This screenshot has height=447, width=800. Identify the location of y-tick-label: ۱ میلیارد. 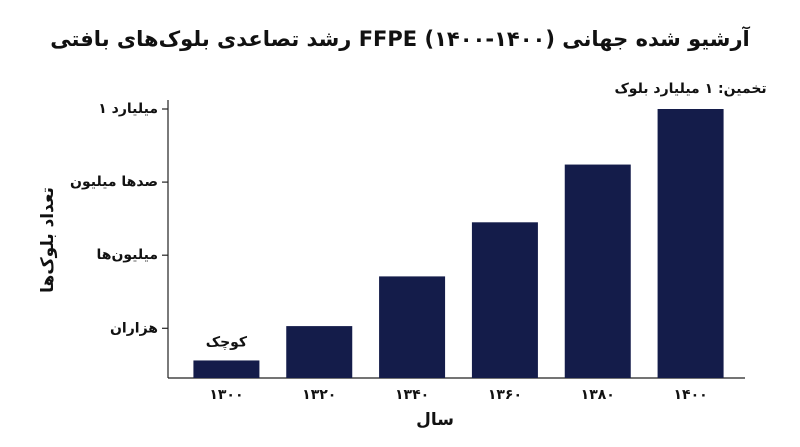
(128, 109).